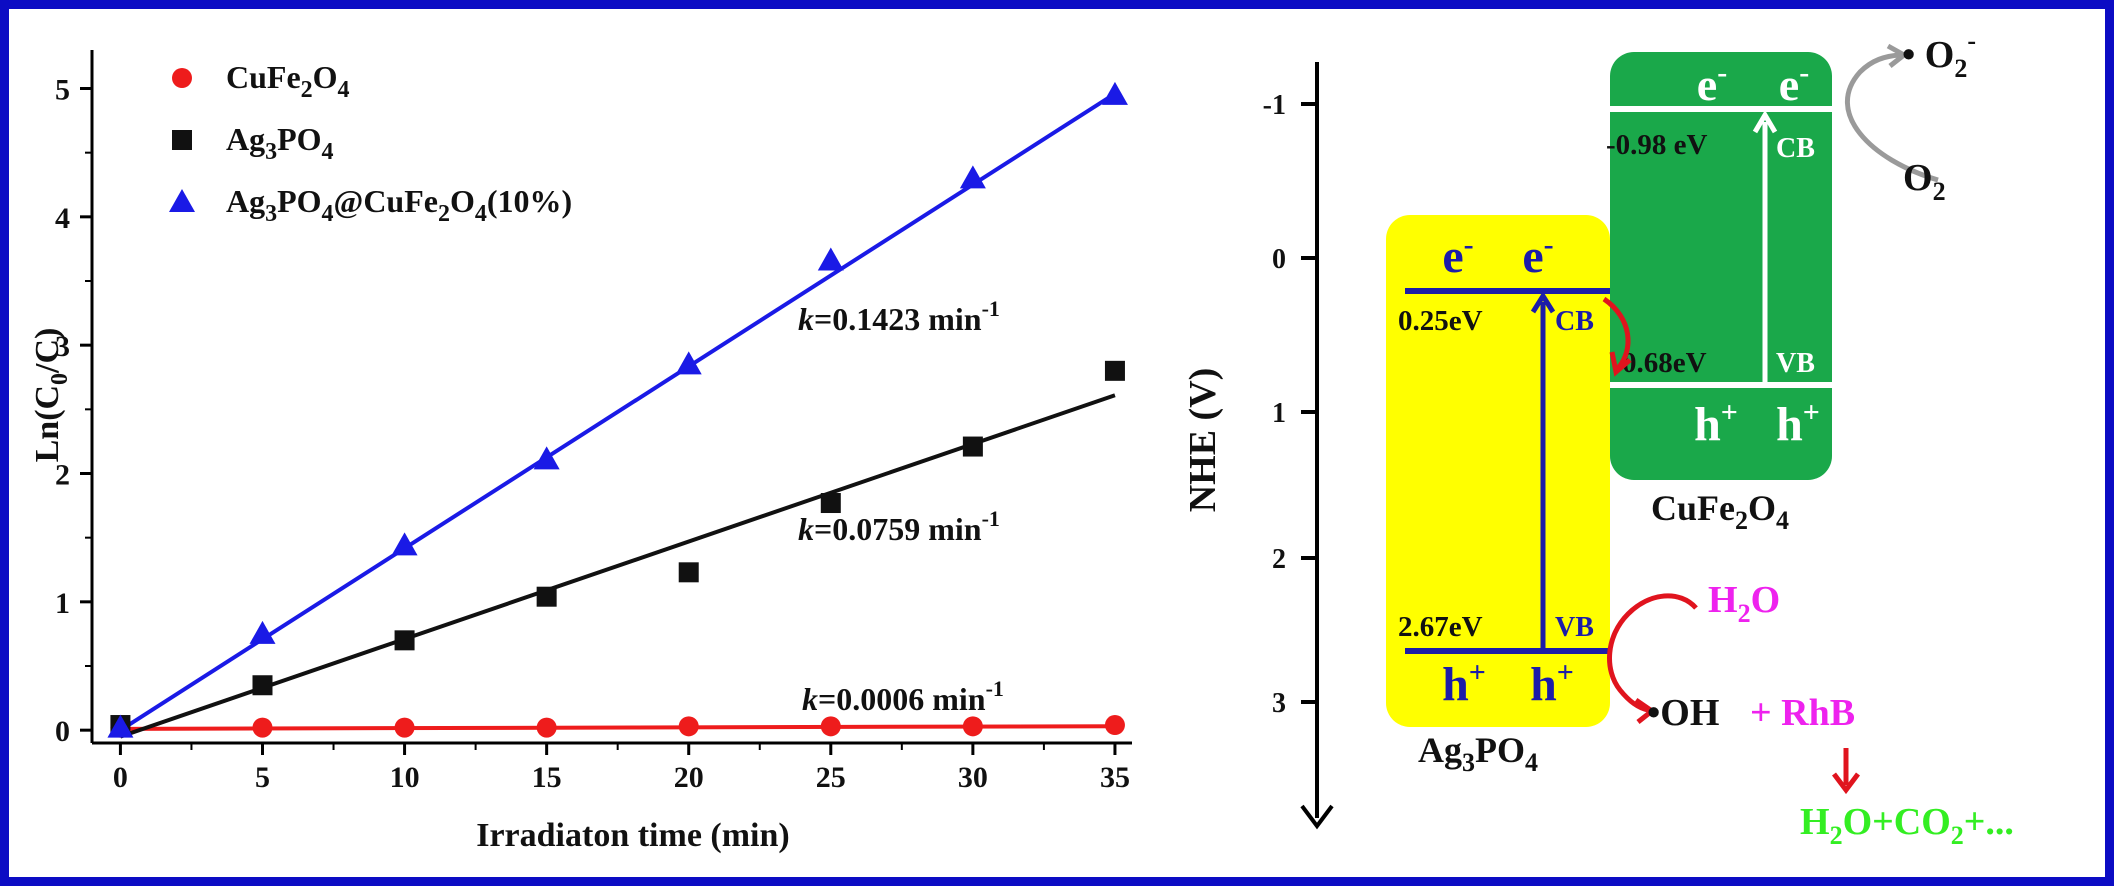 The image size is (2114, 886). I want to click on legend-label: CuFe2O4, so click(288, 81).